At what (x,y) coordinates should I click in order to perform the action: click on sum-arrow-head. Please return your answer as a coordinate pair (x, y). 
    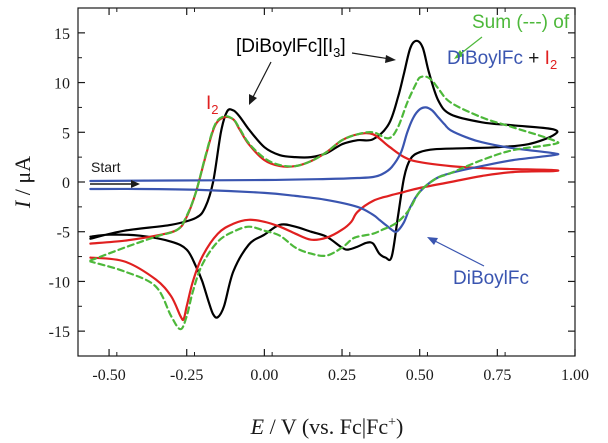
    Looking at the image, I should click on (459, 54).